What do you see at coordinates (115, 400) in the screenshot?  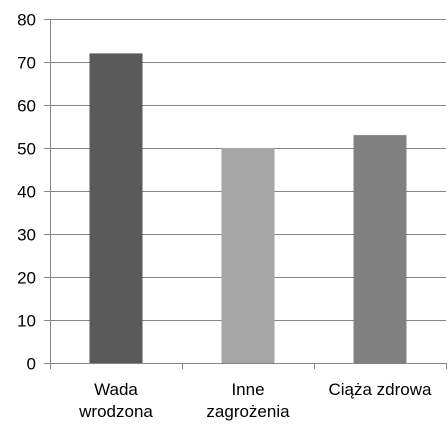 I see `x-category-label-1: Wada wrodzona` at bounding box center [115, 400].